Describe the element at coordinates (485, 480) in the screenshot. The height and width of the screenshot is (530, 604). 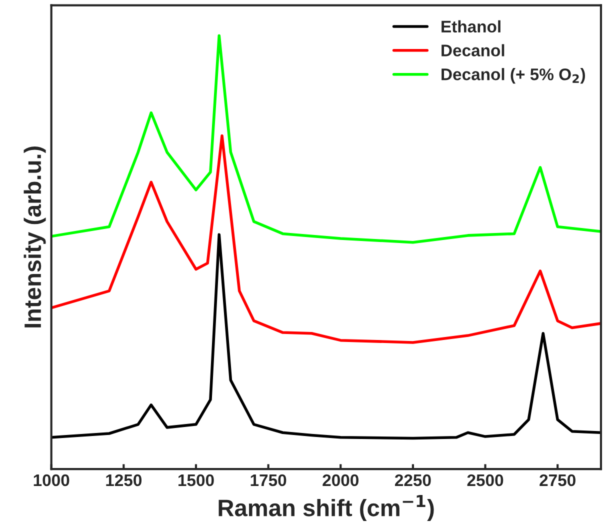
I see `x-tick-label: 2500` at that location.